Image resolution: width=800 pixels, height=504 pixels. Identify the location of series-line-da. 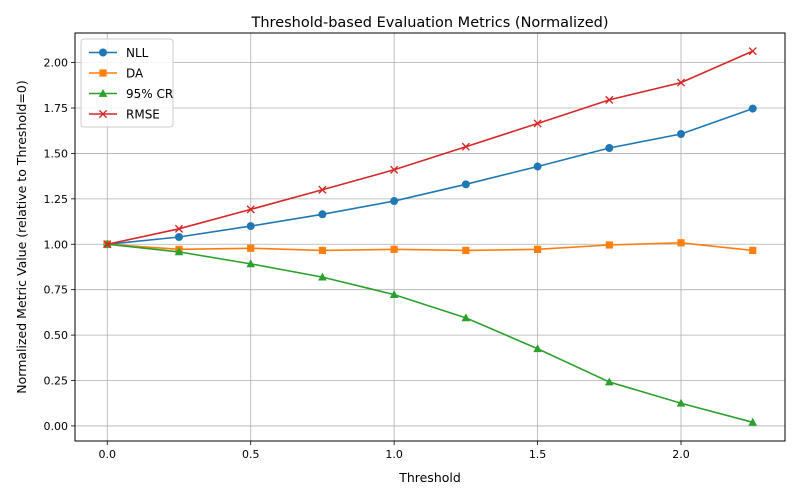
(430, 247).